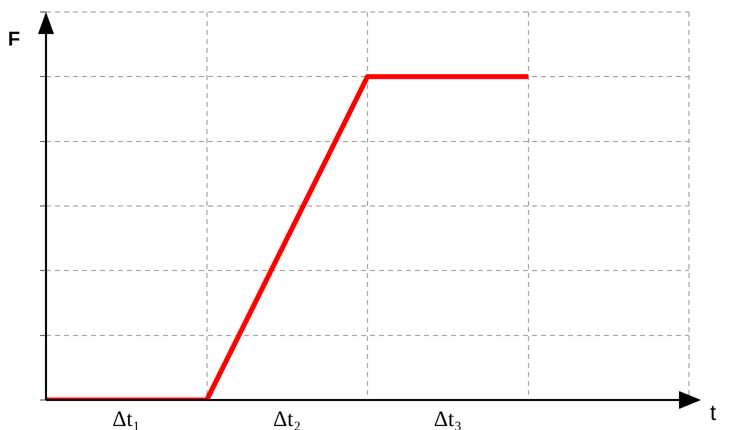 This screenshot has height=430, width=729. I want to click on text: Δt₃, so click(448, 418).